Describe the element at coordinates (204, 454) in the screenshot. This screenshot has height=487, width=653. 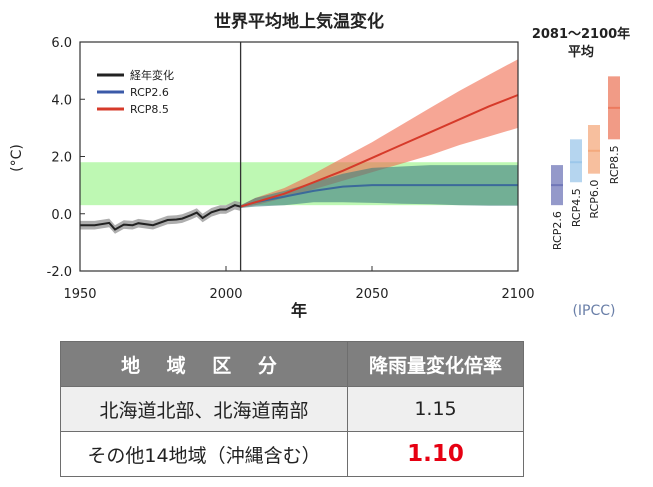
I see `table-cell-region: その他14地域（沖縄含む）` at that location.